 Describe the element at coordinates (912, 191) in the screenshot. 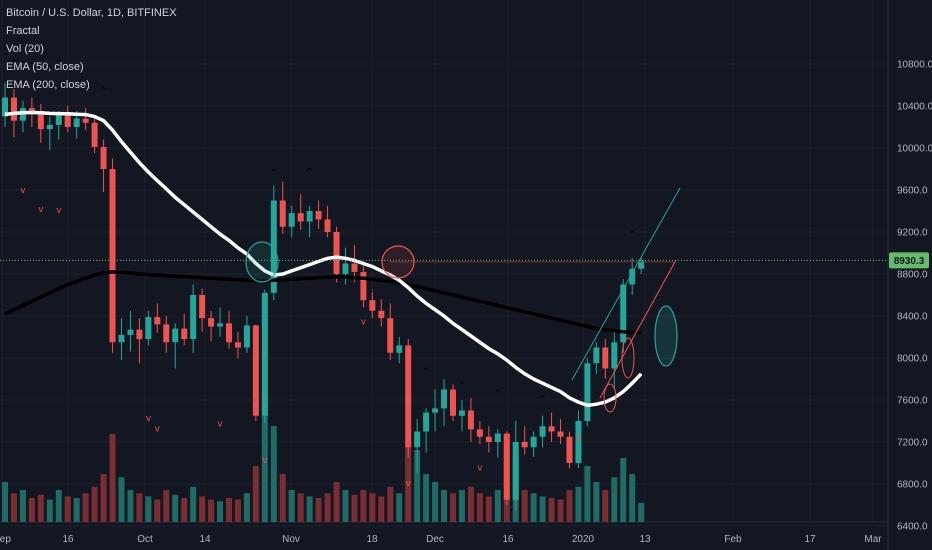

I see `y-tick-label: 9600.0` at that location.